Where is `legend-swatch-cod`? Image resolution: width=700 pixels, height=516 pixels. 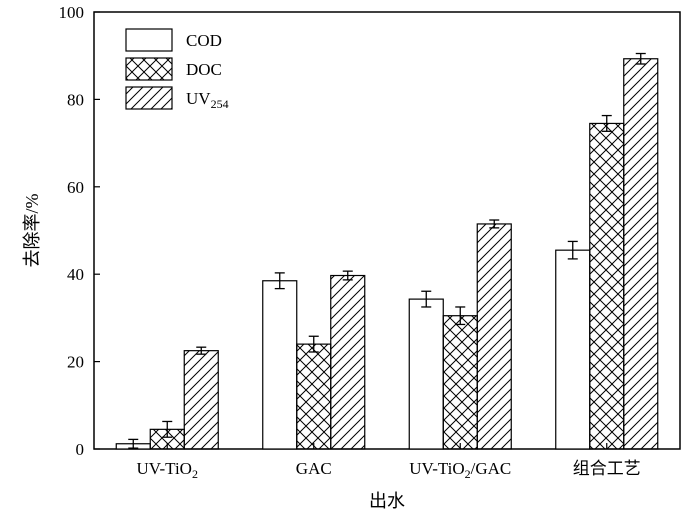
legend-swatch-cod is located at coordinates (149, 40).